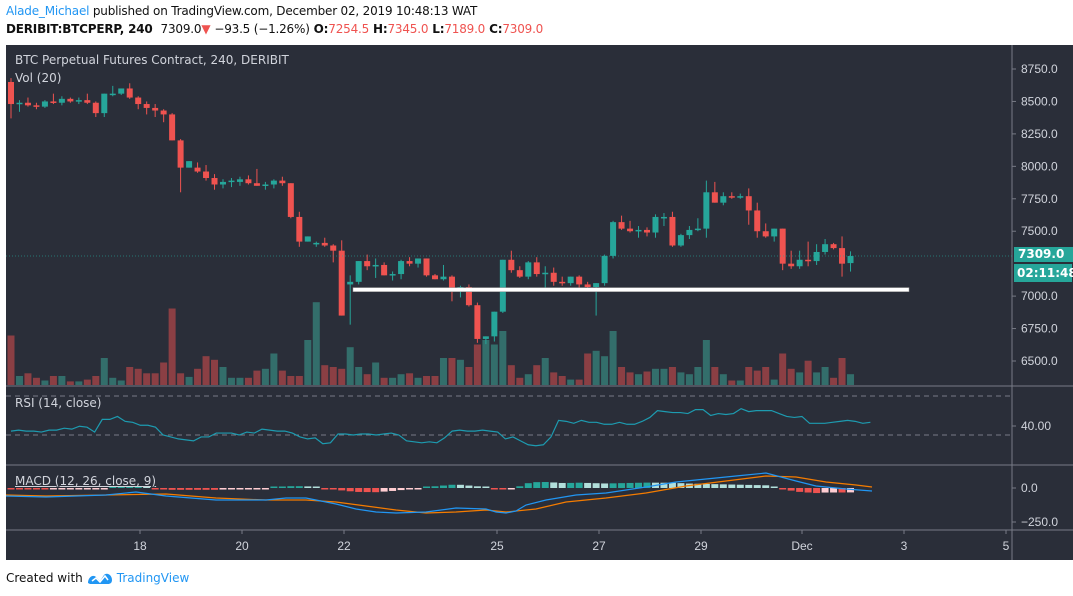 Image resolution: width=1073 pixels, height=596 pixels. What do you see at coordinates (58, 403) in the screenshot?
I see `rsi-title: RSI (14, close)` at bounding box center [58, 403].